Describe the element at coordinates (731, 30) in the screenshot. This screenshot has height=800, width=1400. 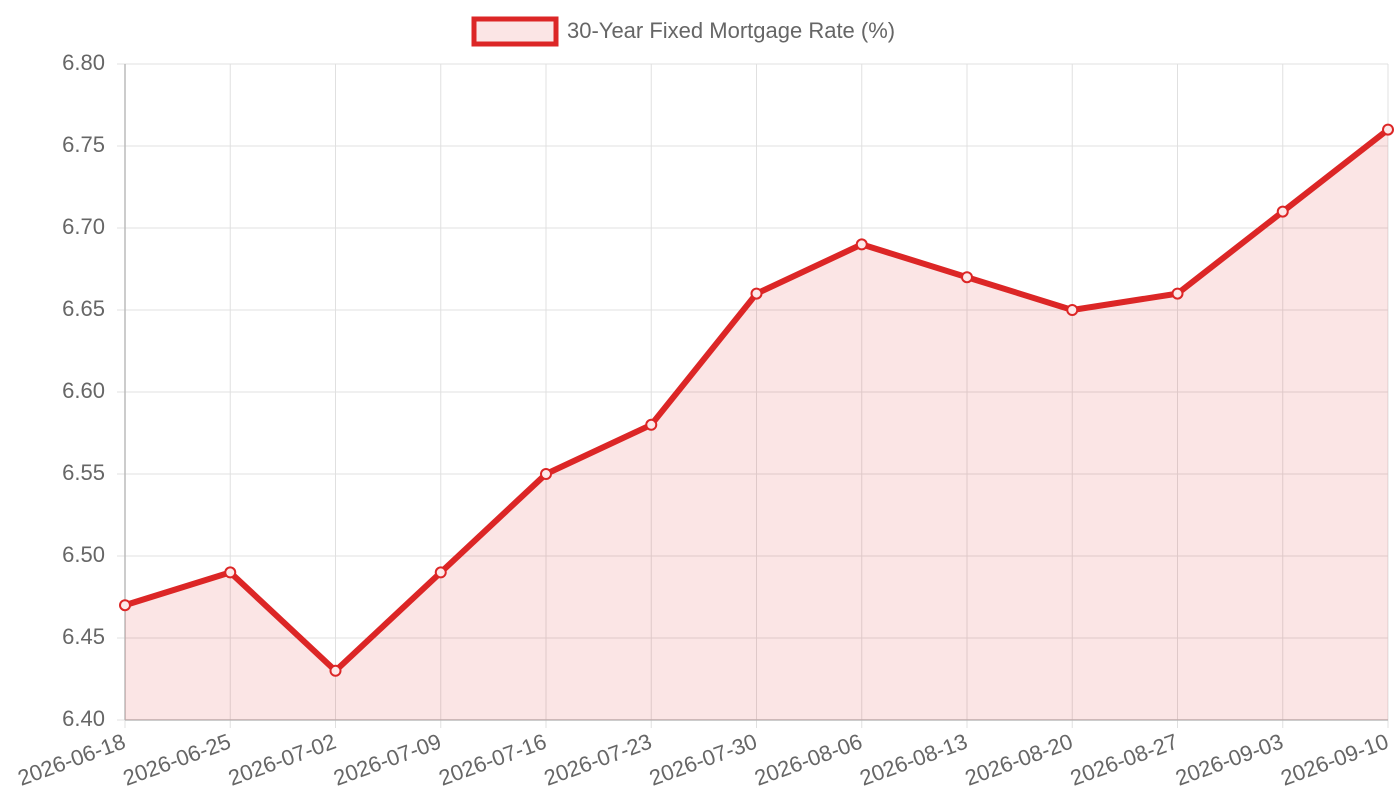
I see `legend-label: 30-Year Fixed Mortgage Rate (%)` at that location.